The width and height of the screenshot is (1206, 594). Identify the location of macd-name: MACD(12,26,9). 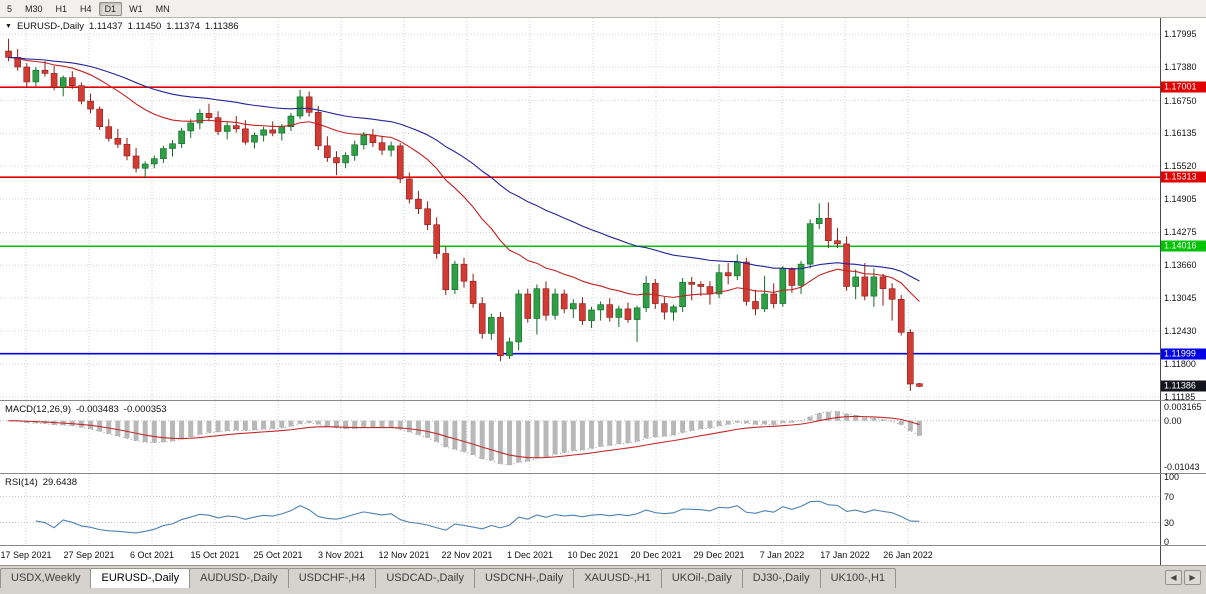
(38, 409).